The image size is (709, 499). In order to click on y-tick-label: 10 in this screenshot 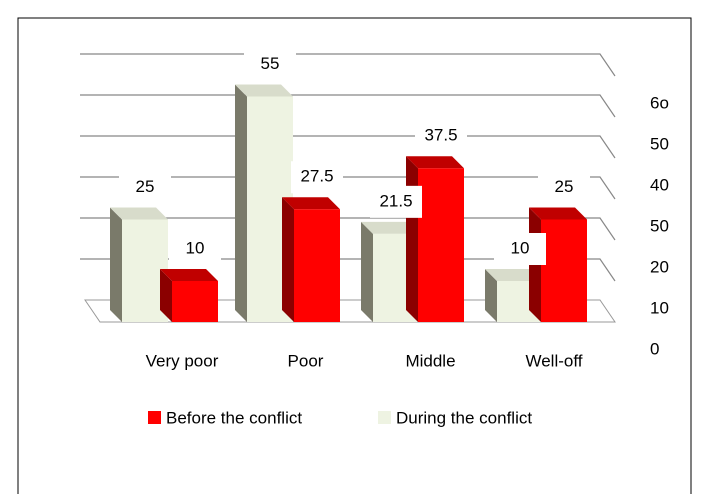, I will do `click(659, 307)`.